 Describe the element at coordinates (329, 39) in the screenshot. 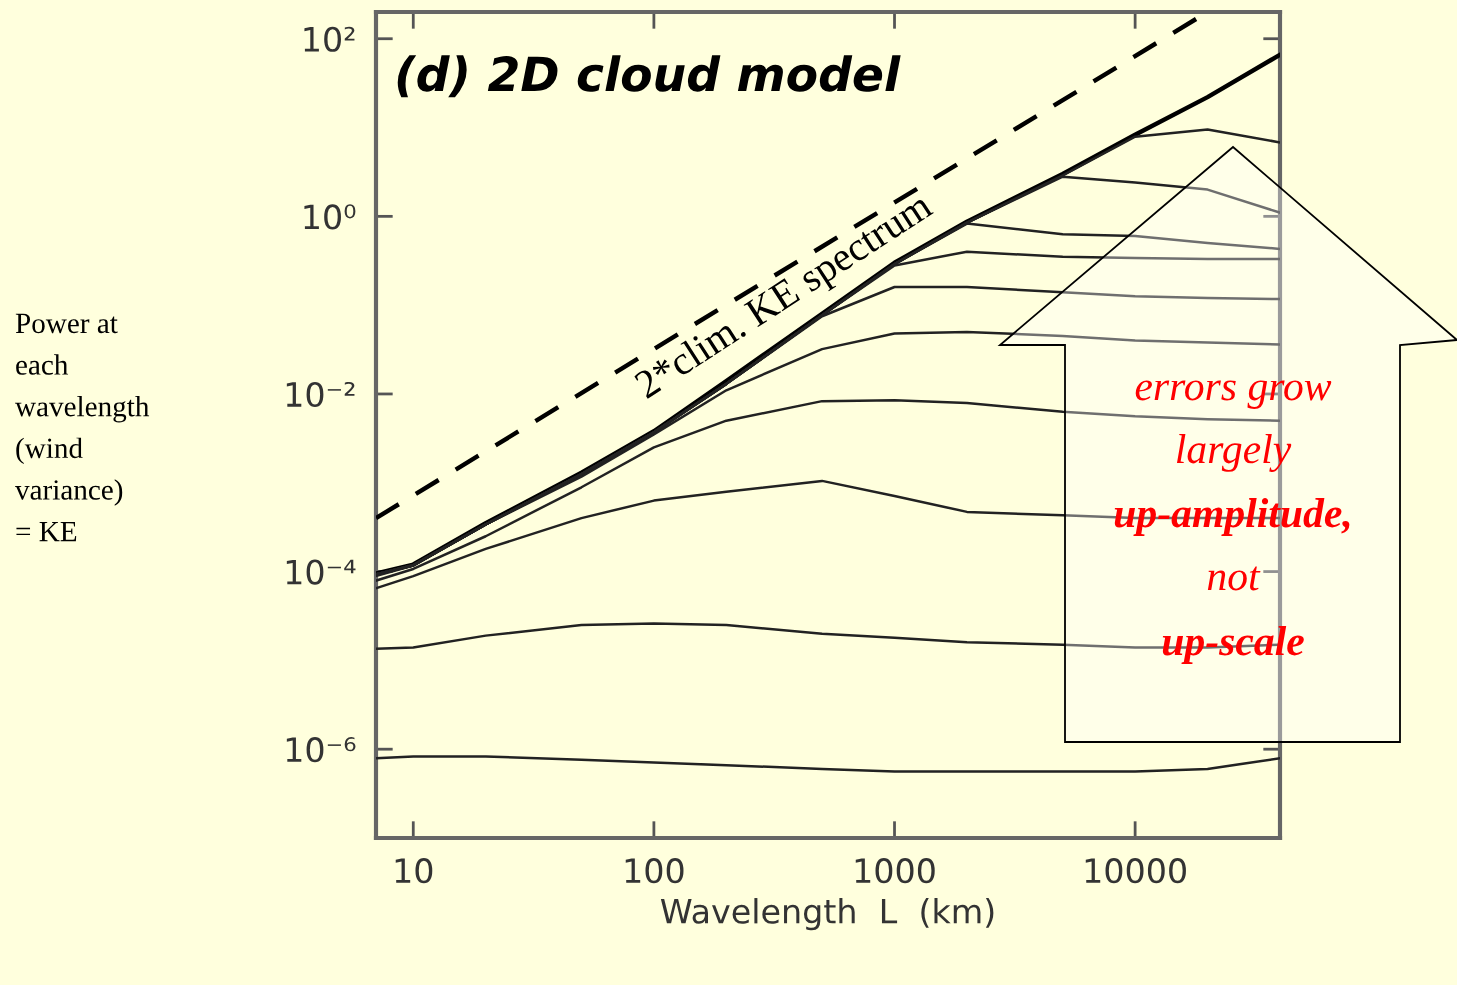

I see `y-tick-label: 10²` at that location.